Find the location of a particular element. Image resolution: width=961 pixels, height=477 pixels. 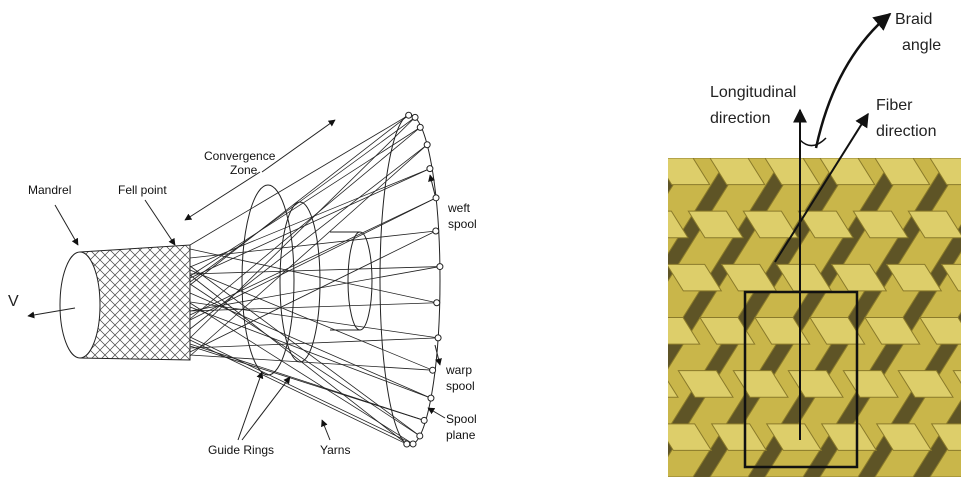

label: Longitudinal is located at coordinates (753, 92).